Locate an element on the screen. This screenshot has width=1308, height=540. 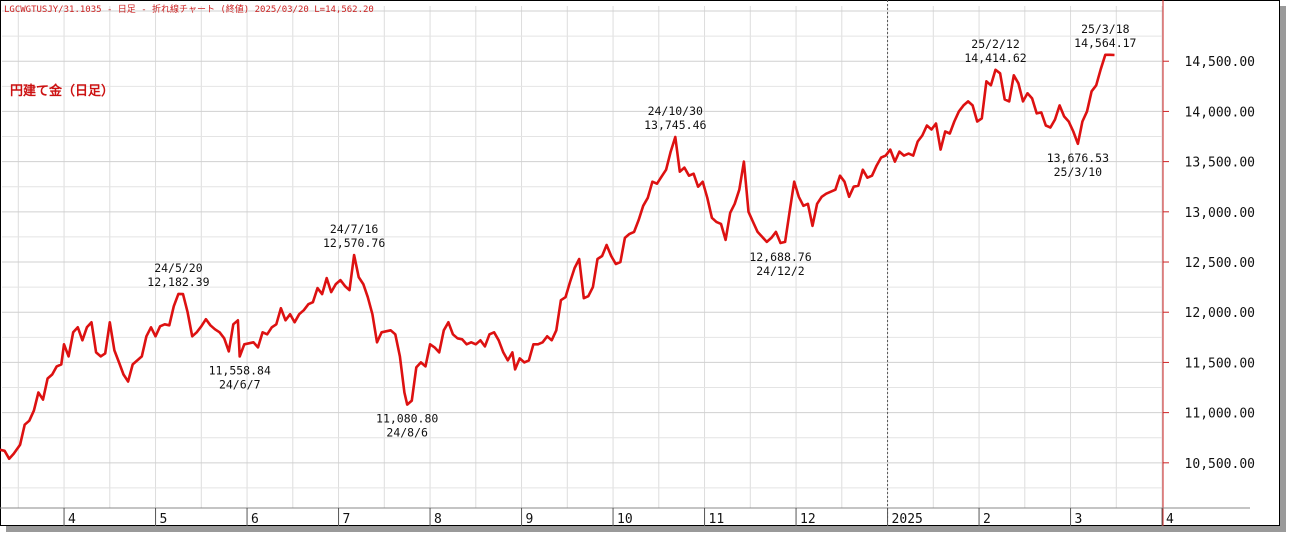
annotation-line-1: 24/7/16 is located at coordinates (354, 229).